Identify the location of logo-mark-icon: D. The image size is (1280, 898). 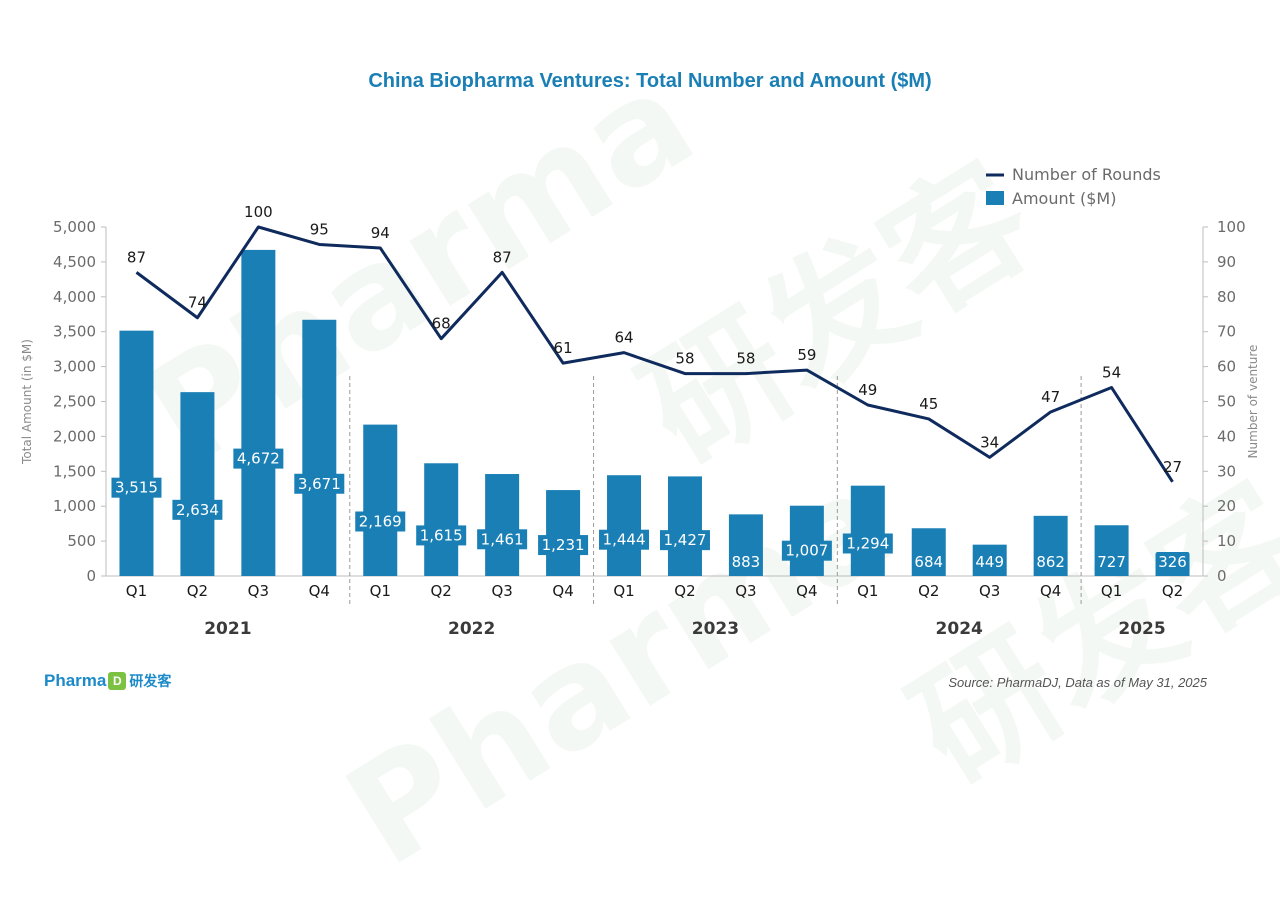
(117, 681).